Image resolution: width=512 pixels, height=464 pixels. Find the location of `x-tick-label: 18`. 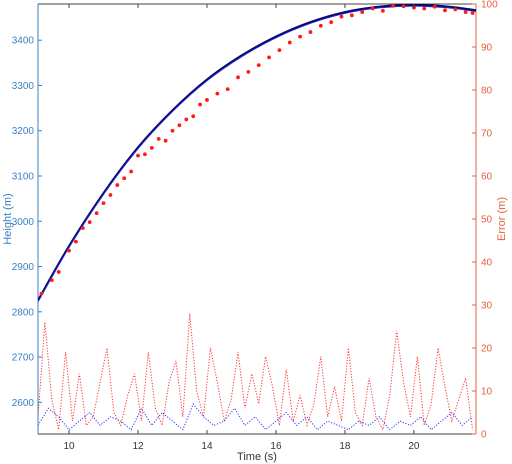

x-tick-label: 18 is located at coordinates (345, 446).